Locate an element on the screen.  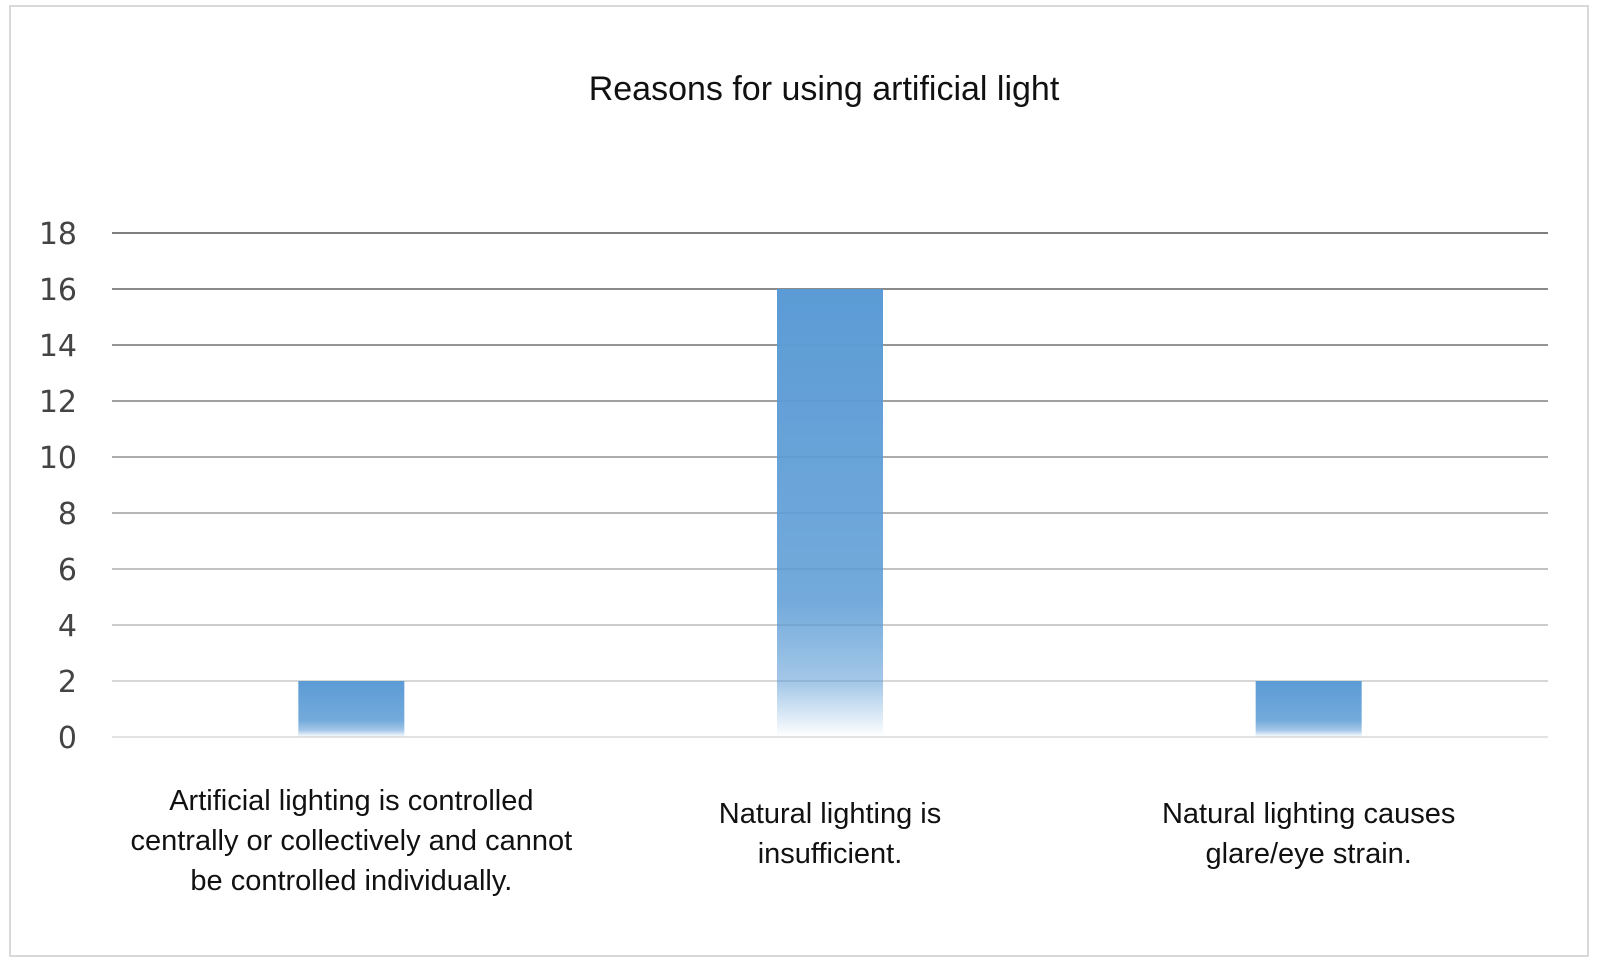
y-tick-label: 4 is located at coordinates (67, 626).